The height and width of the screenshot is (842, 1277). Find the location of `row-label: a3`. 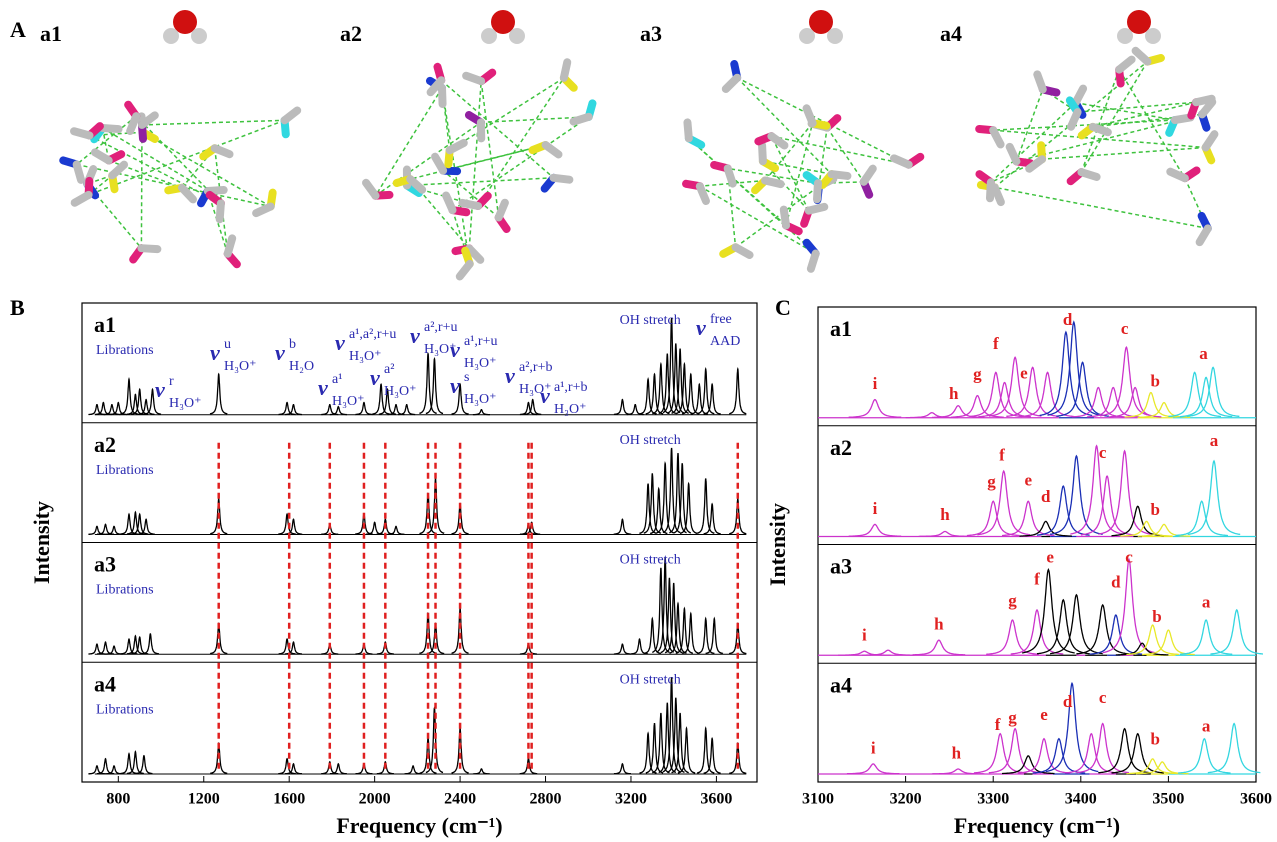

row-label: a3 is located at coordinates (841, 566).